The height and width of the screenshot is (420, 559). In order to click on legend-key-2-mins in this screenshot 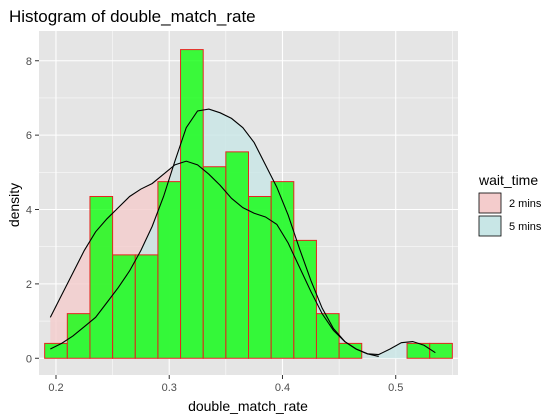, I will do `click(490, 203)`.